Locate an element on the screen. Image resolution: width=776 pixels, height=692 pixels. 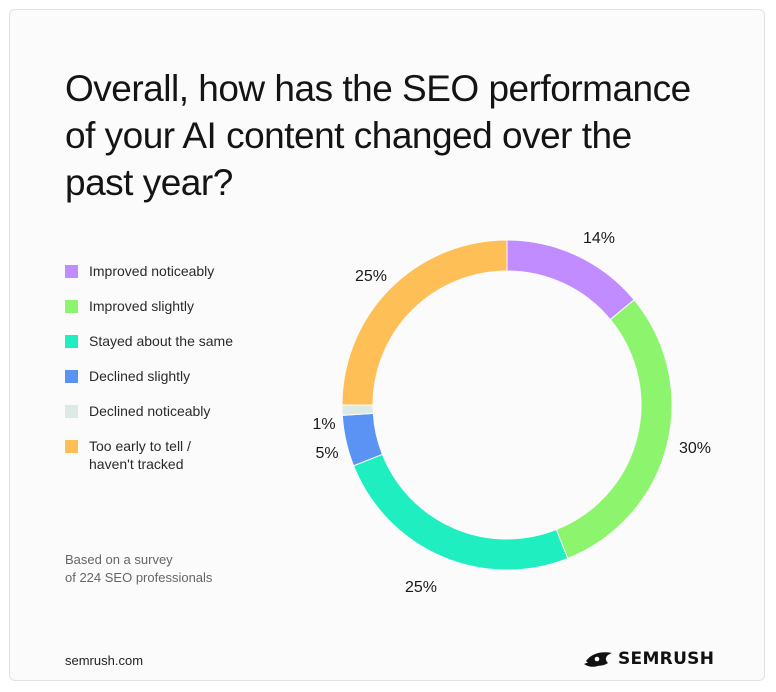
legend-item: Improved slightly is located at coordinates (180, 306).